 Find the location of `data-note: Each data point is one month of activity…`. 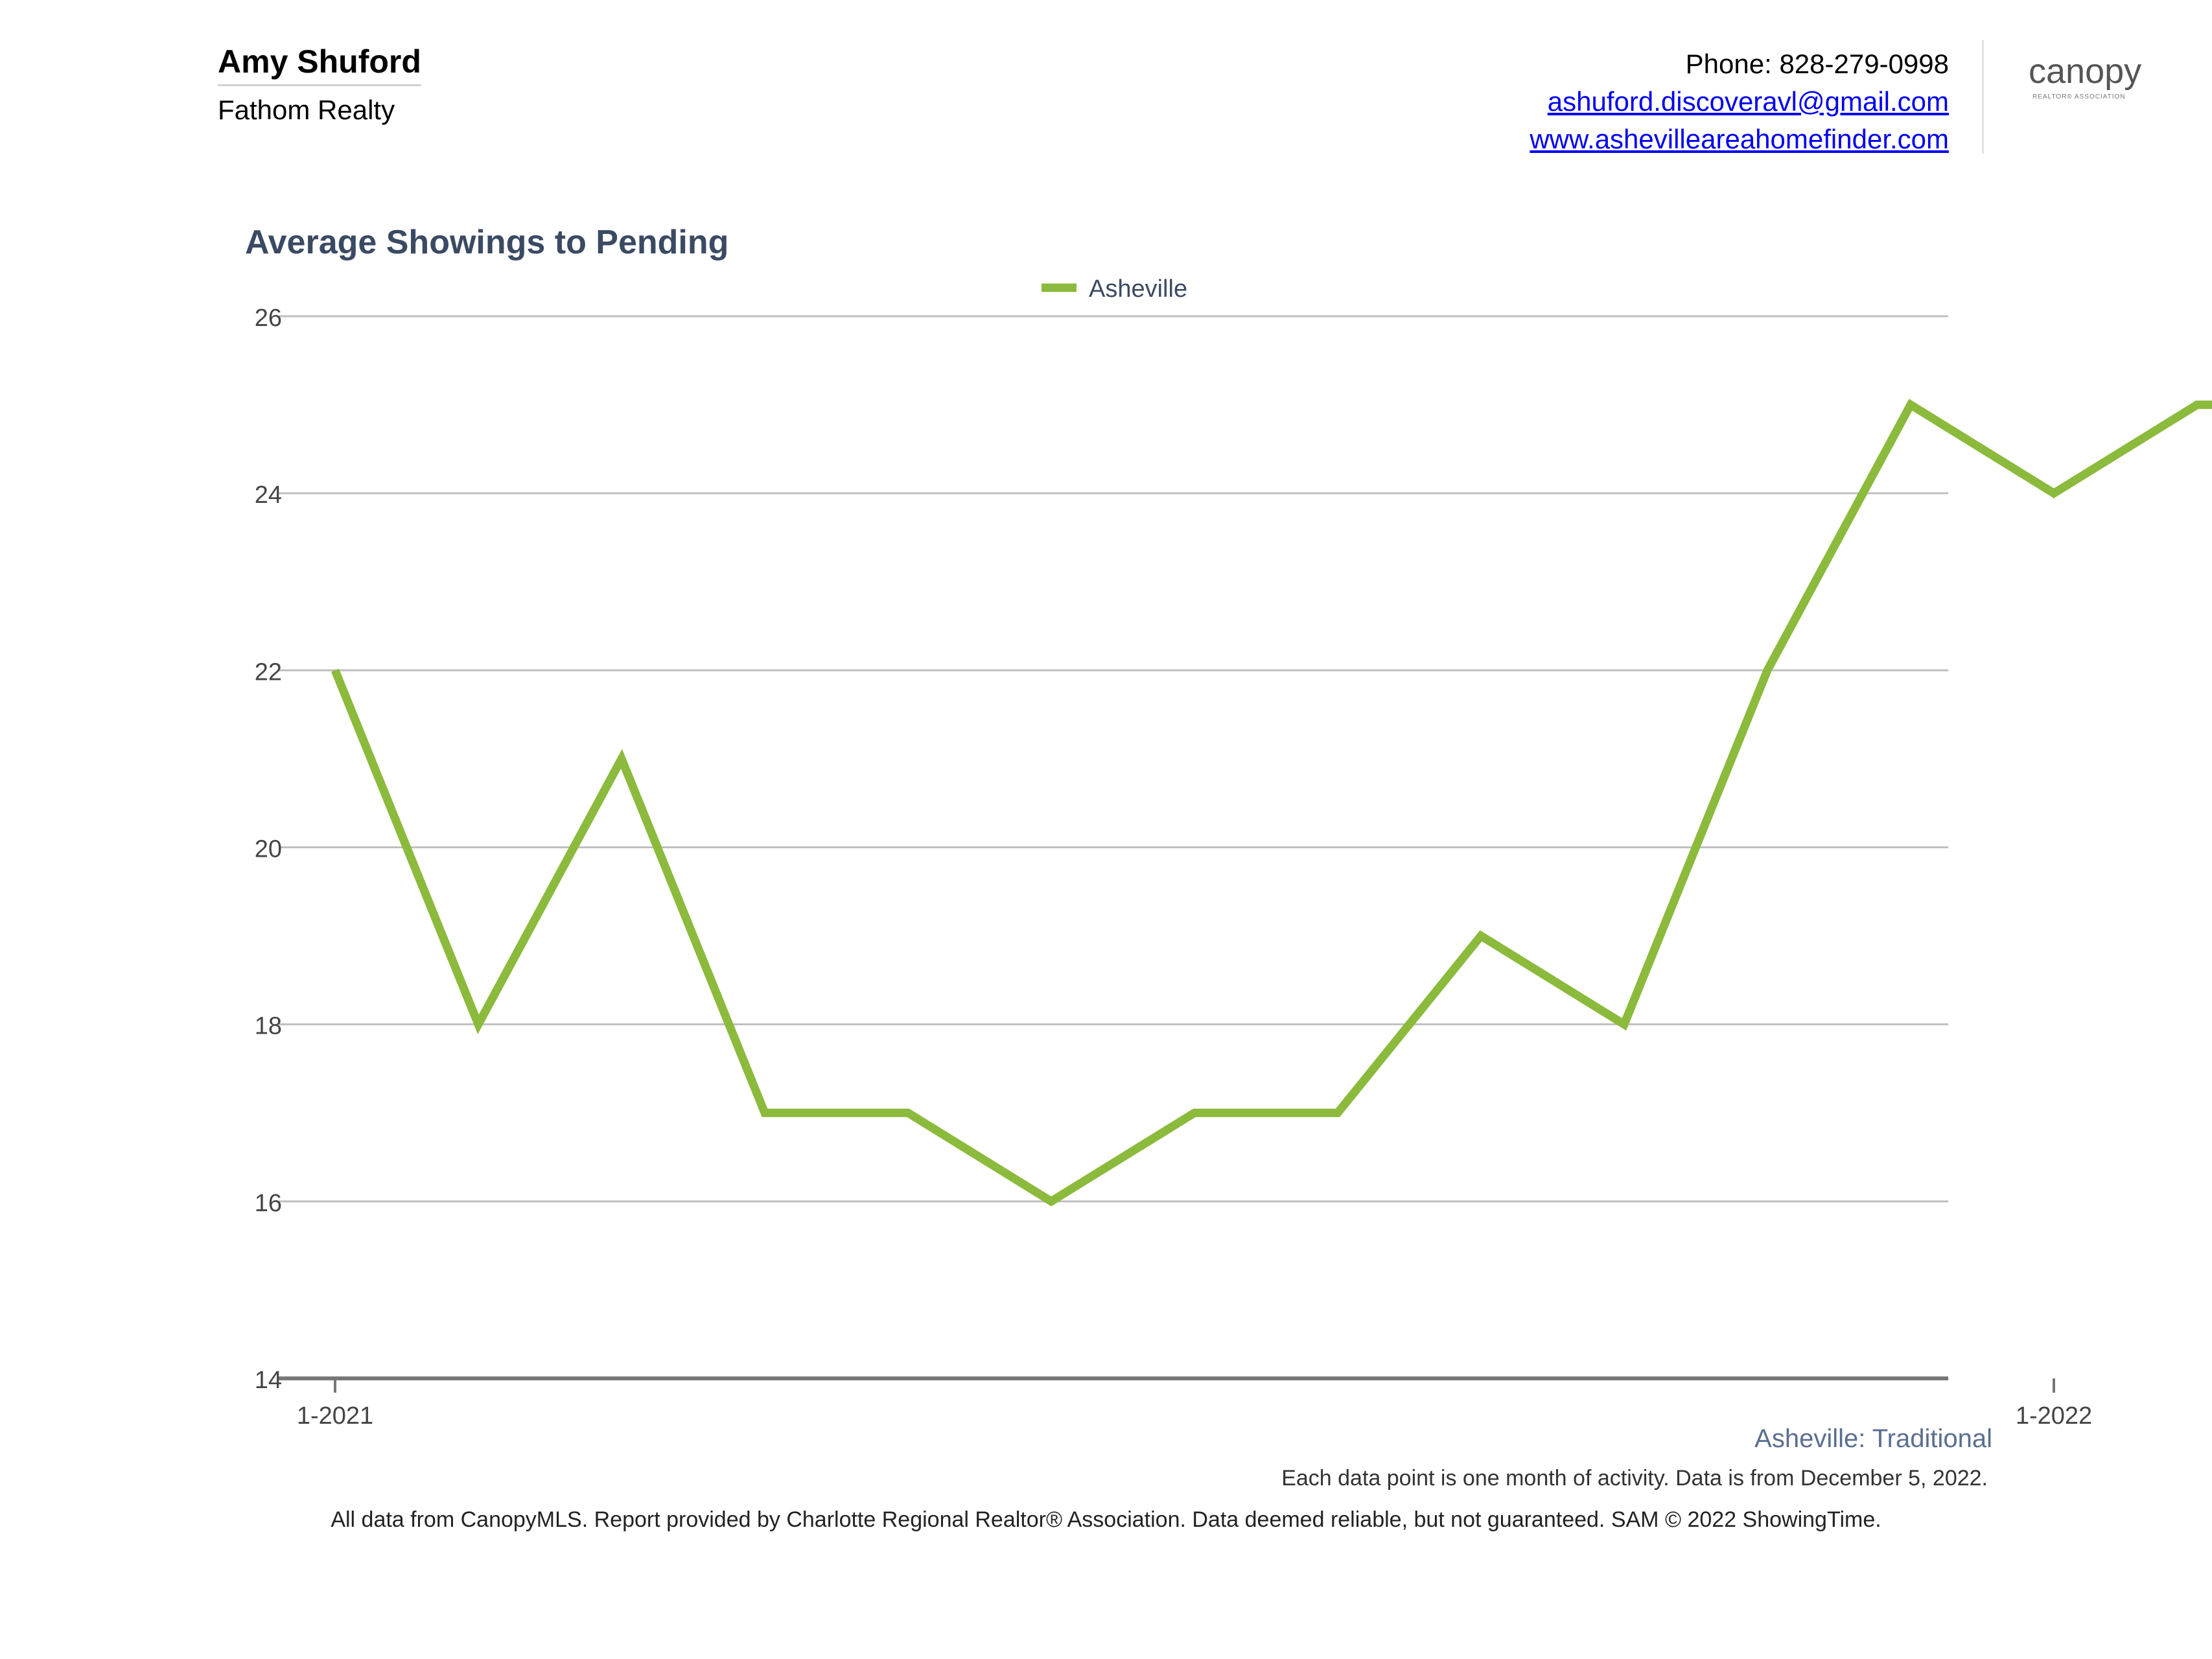

data-note: Each data point is one month of activity… is located at coordinates (1634, 1478).